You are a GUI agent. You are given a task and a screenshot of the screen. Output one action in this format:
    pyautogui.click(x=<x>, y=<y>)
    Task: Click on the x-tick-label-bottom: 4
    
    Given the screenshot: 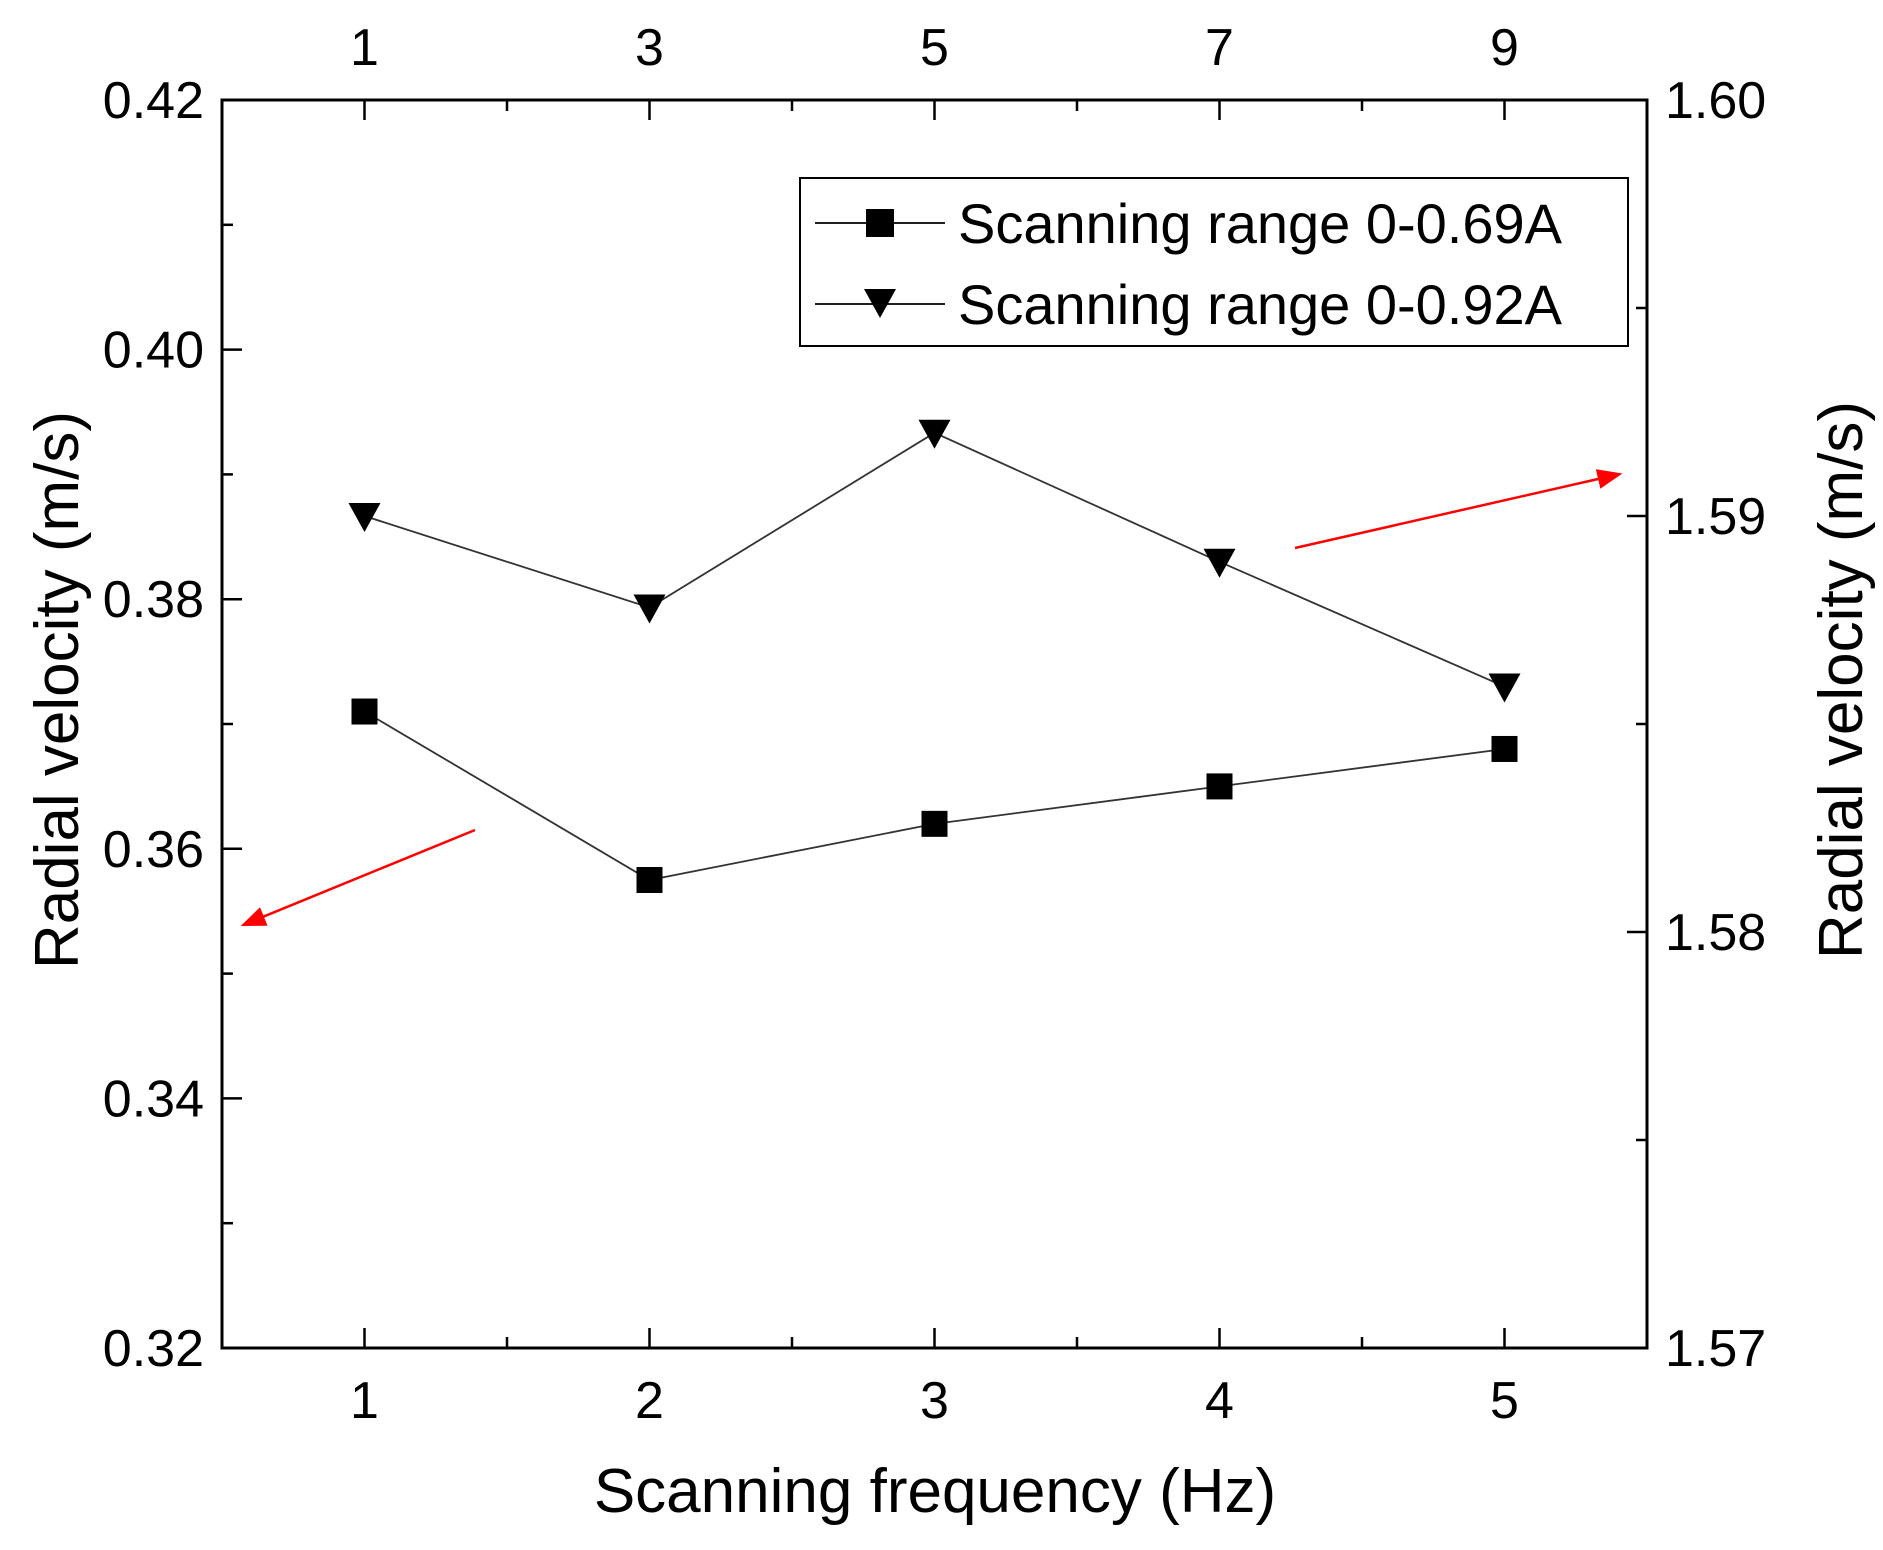 What is the action you would take?
    pyautogui.click(x=1219, y=1401)
    